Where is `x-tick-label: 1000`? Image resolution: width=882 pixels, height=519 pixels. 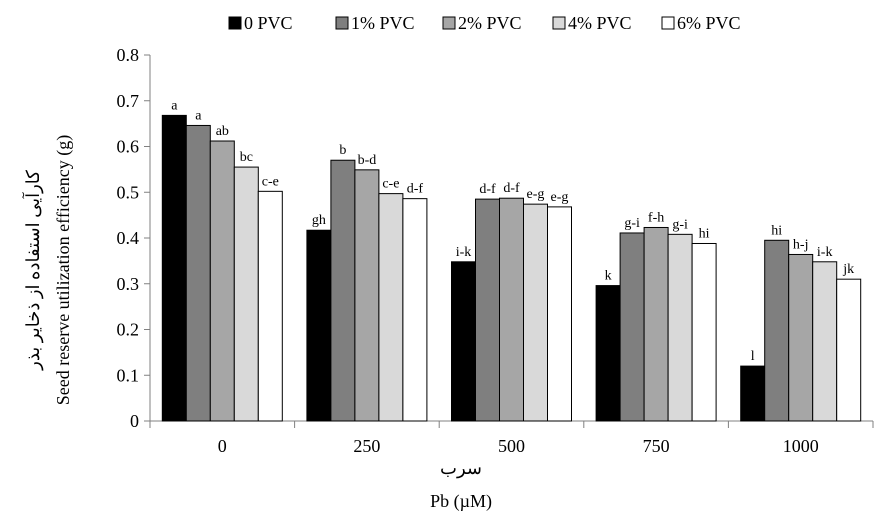
x-tick-label: 1000 is located at coordinates (801, 446).